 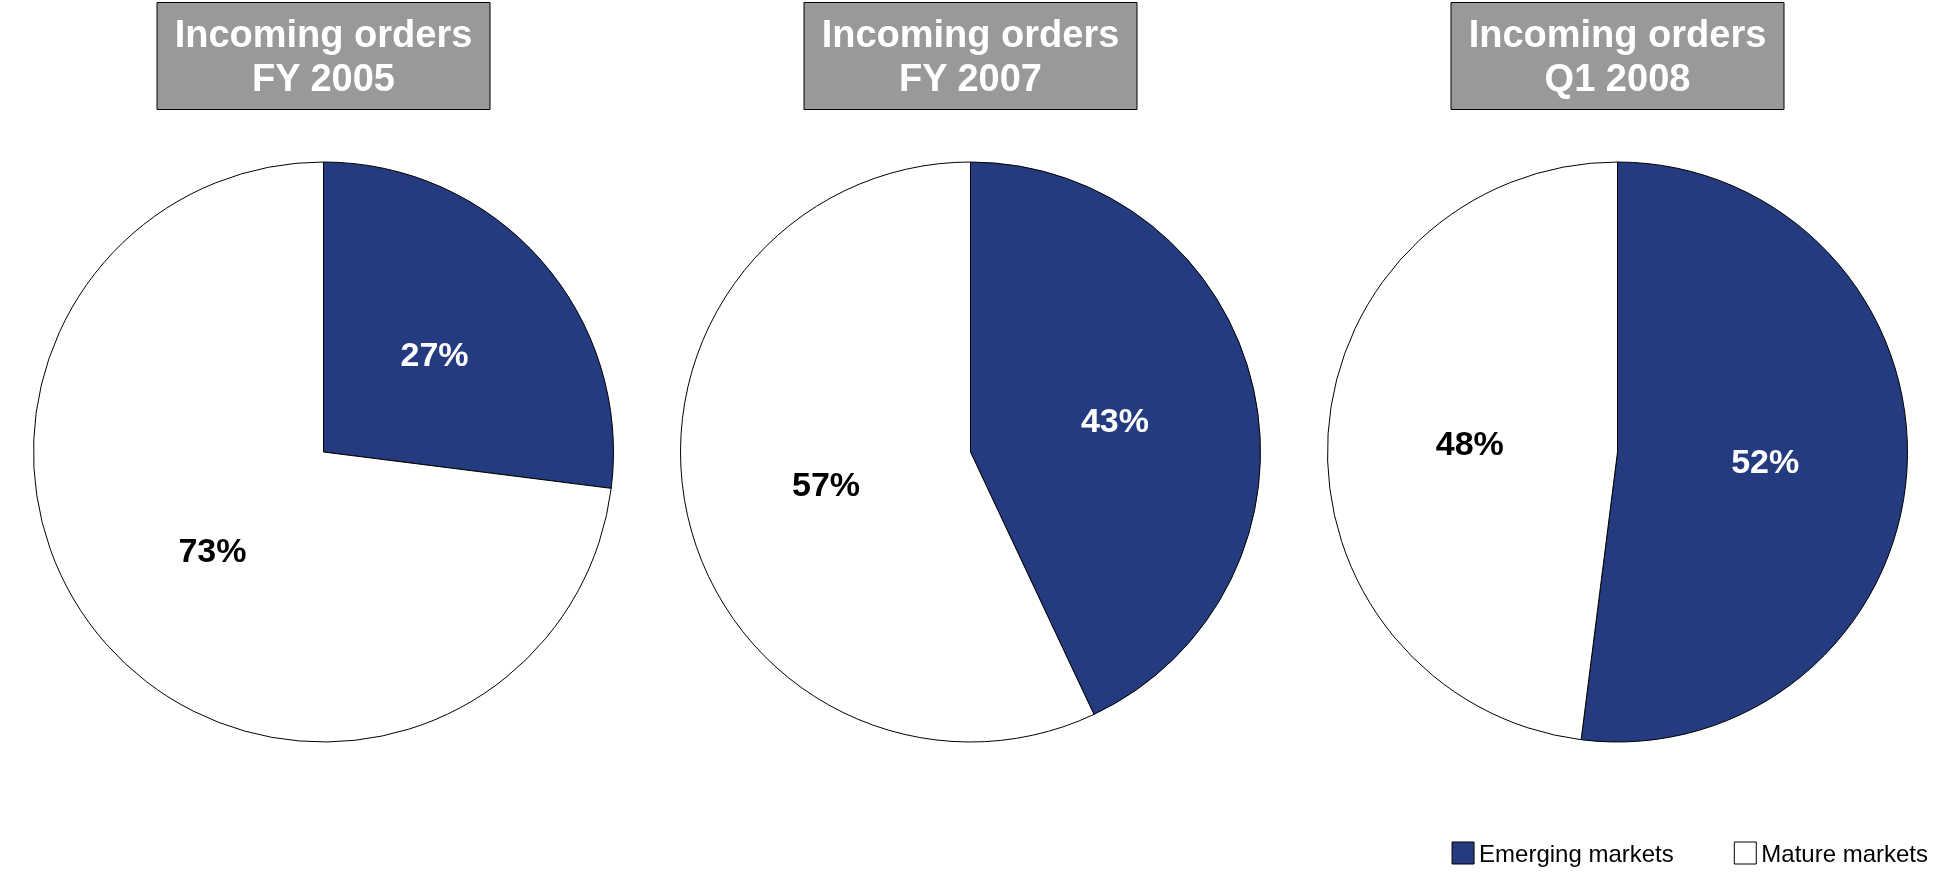 What do you see at coordinates (323, 56) in the screenshot?
I see `chart-title: Incoming orders FY 2005` at bounding box center [323, 56].